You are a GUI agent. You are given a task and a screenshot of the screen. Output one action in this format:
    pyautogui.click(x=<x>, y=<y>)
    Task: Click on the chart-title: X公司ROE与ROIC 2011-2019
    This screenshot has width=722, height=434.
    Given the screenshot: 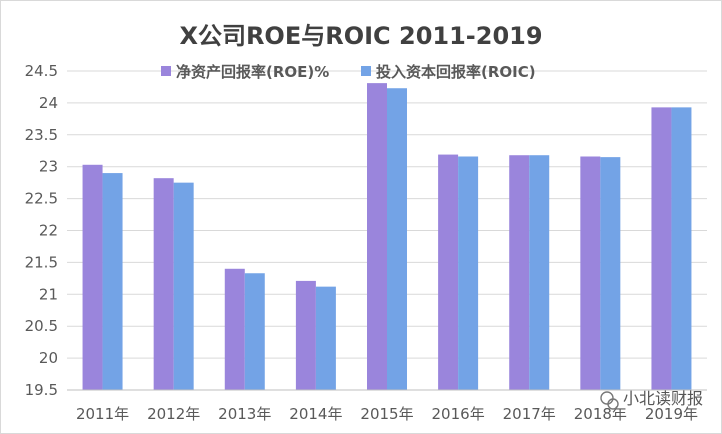 What is the action you would take?
    pyautogui.click(x=360, y=36)
    